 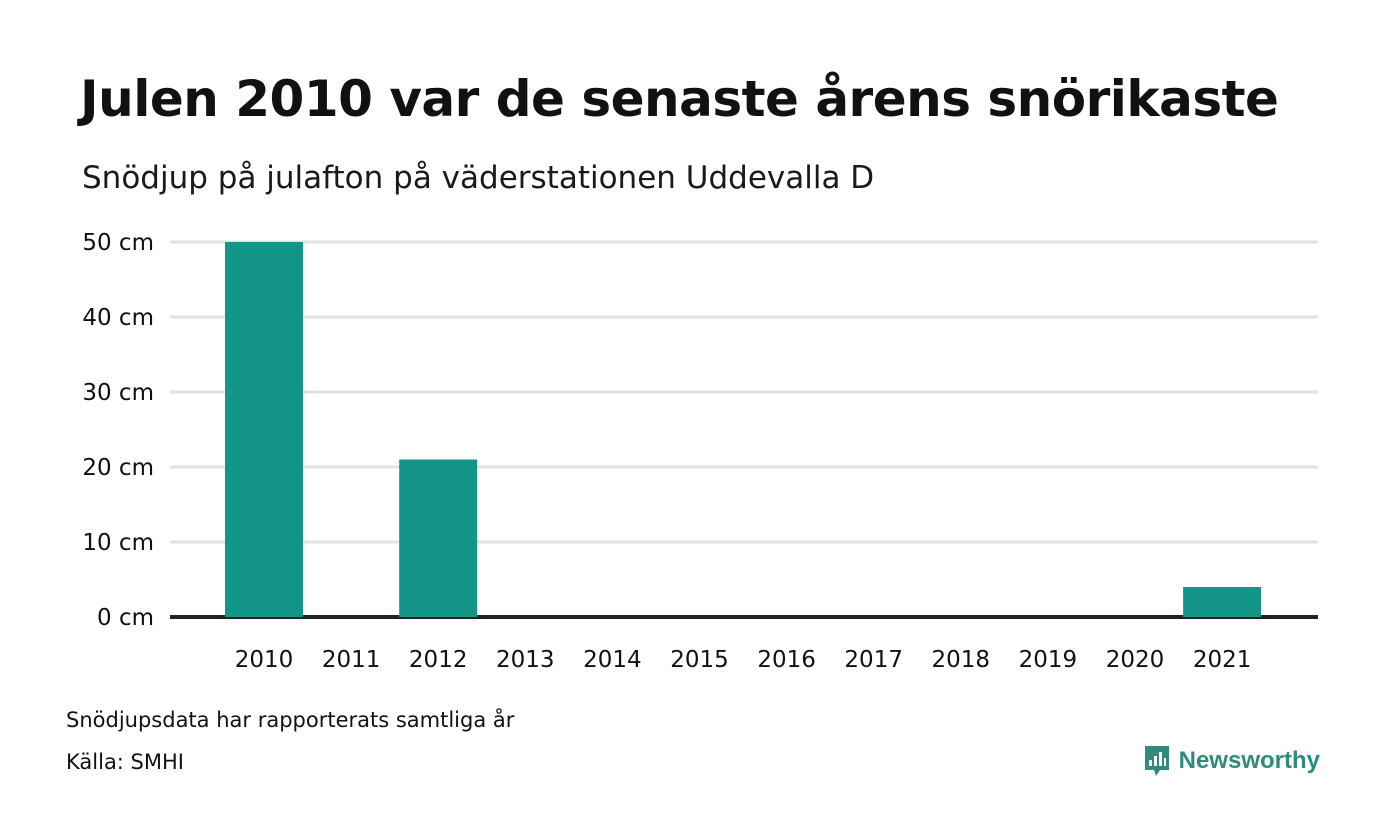 I want to click on x-tick-label: 2019, so click(x=1048, y=660).